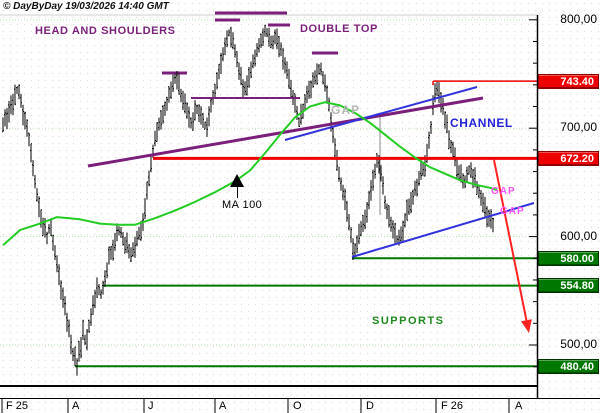 Image resolution: width=600 pixels, height=413 pixels. What do you see at coordinates (151, 406) in the screenshot?
I see `x-axis-label-j: J` at bounding box center [151, 406].